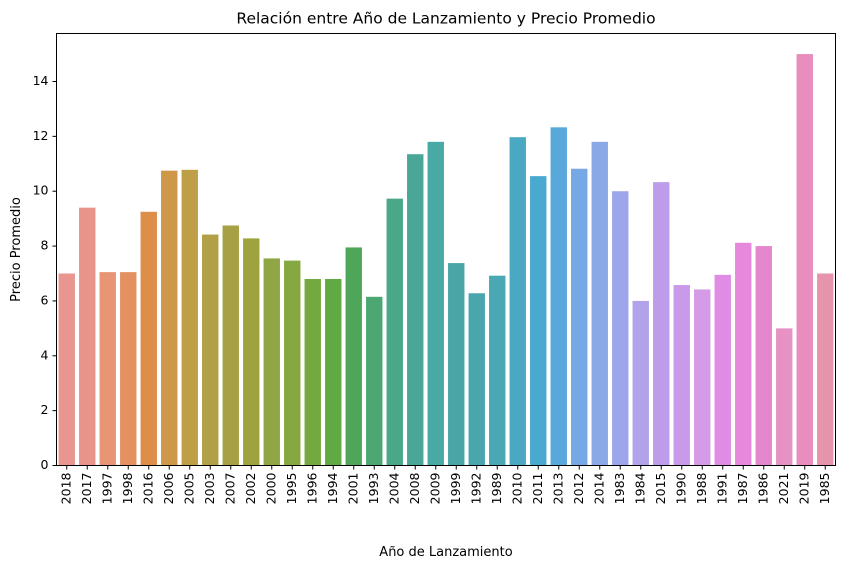 This screenshot has width=841, height=569. Describe the element at coordinates (332, 488) in the screenshot. I see `x-tick-label: 1994` at that location.